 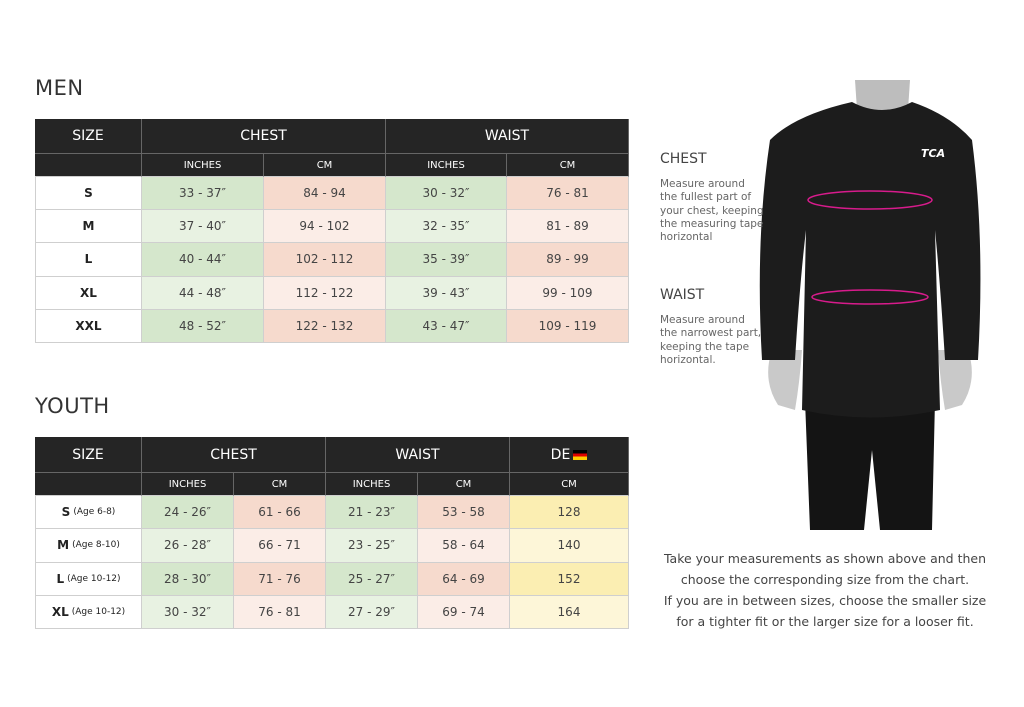 What do you see at coordinates (933, 153) in the screenshot?
I see `logo: TCA` at bounding box center [933, 153].